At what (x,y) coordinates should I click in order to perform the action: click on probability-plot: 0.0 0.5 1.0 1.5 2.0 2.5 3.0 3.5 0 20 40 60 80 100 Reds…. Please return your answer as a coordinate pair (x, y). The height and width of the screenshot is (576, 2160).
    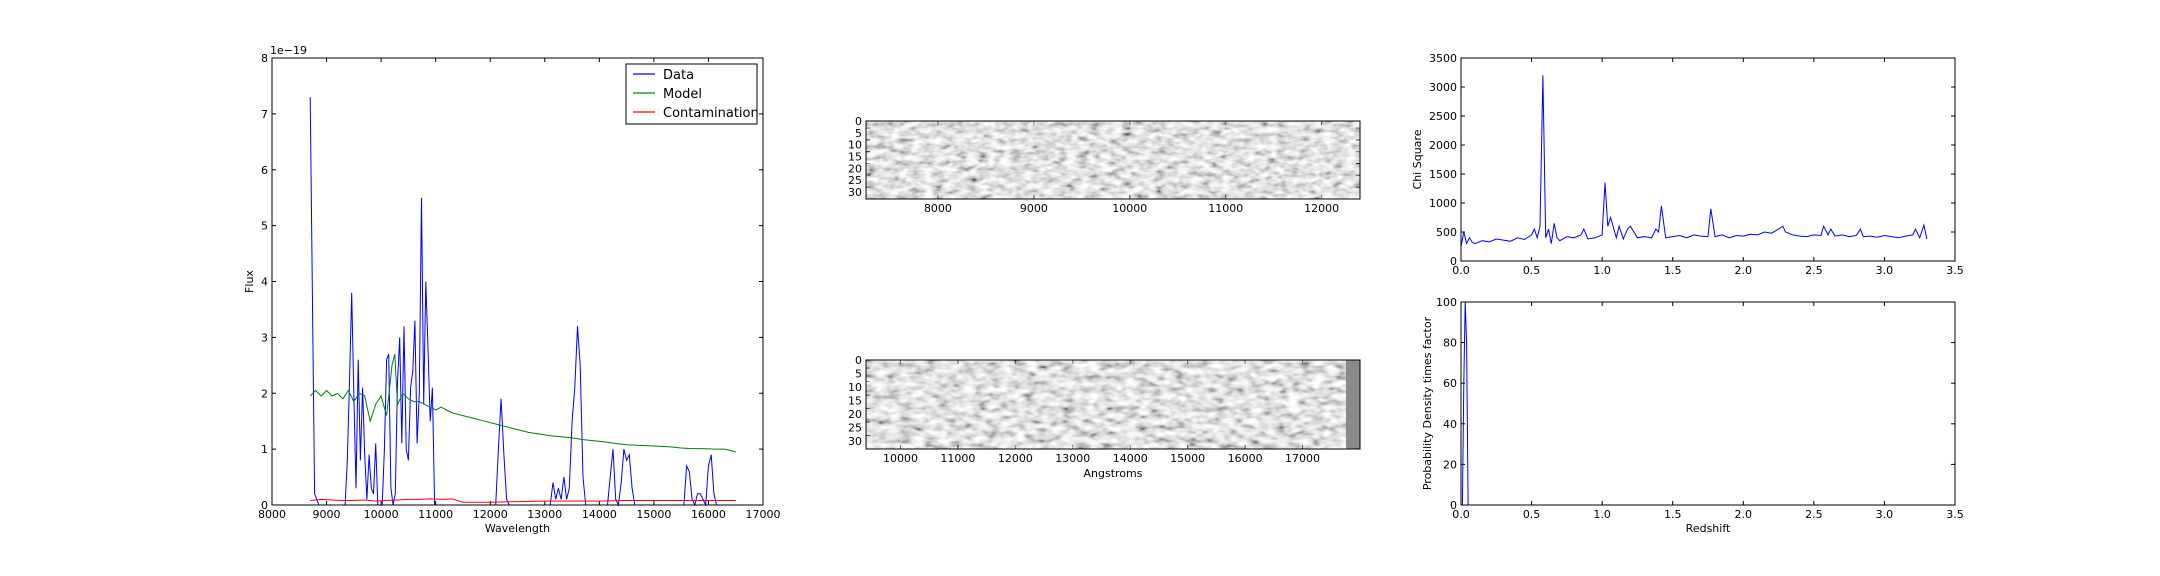
    Looking at the image, I should click on (1692, 415).